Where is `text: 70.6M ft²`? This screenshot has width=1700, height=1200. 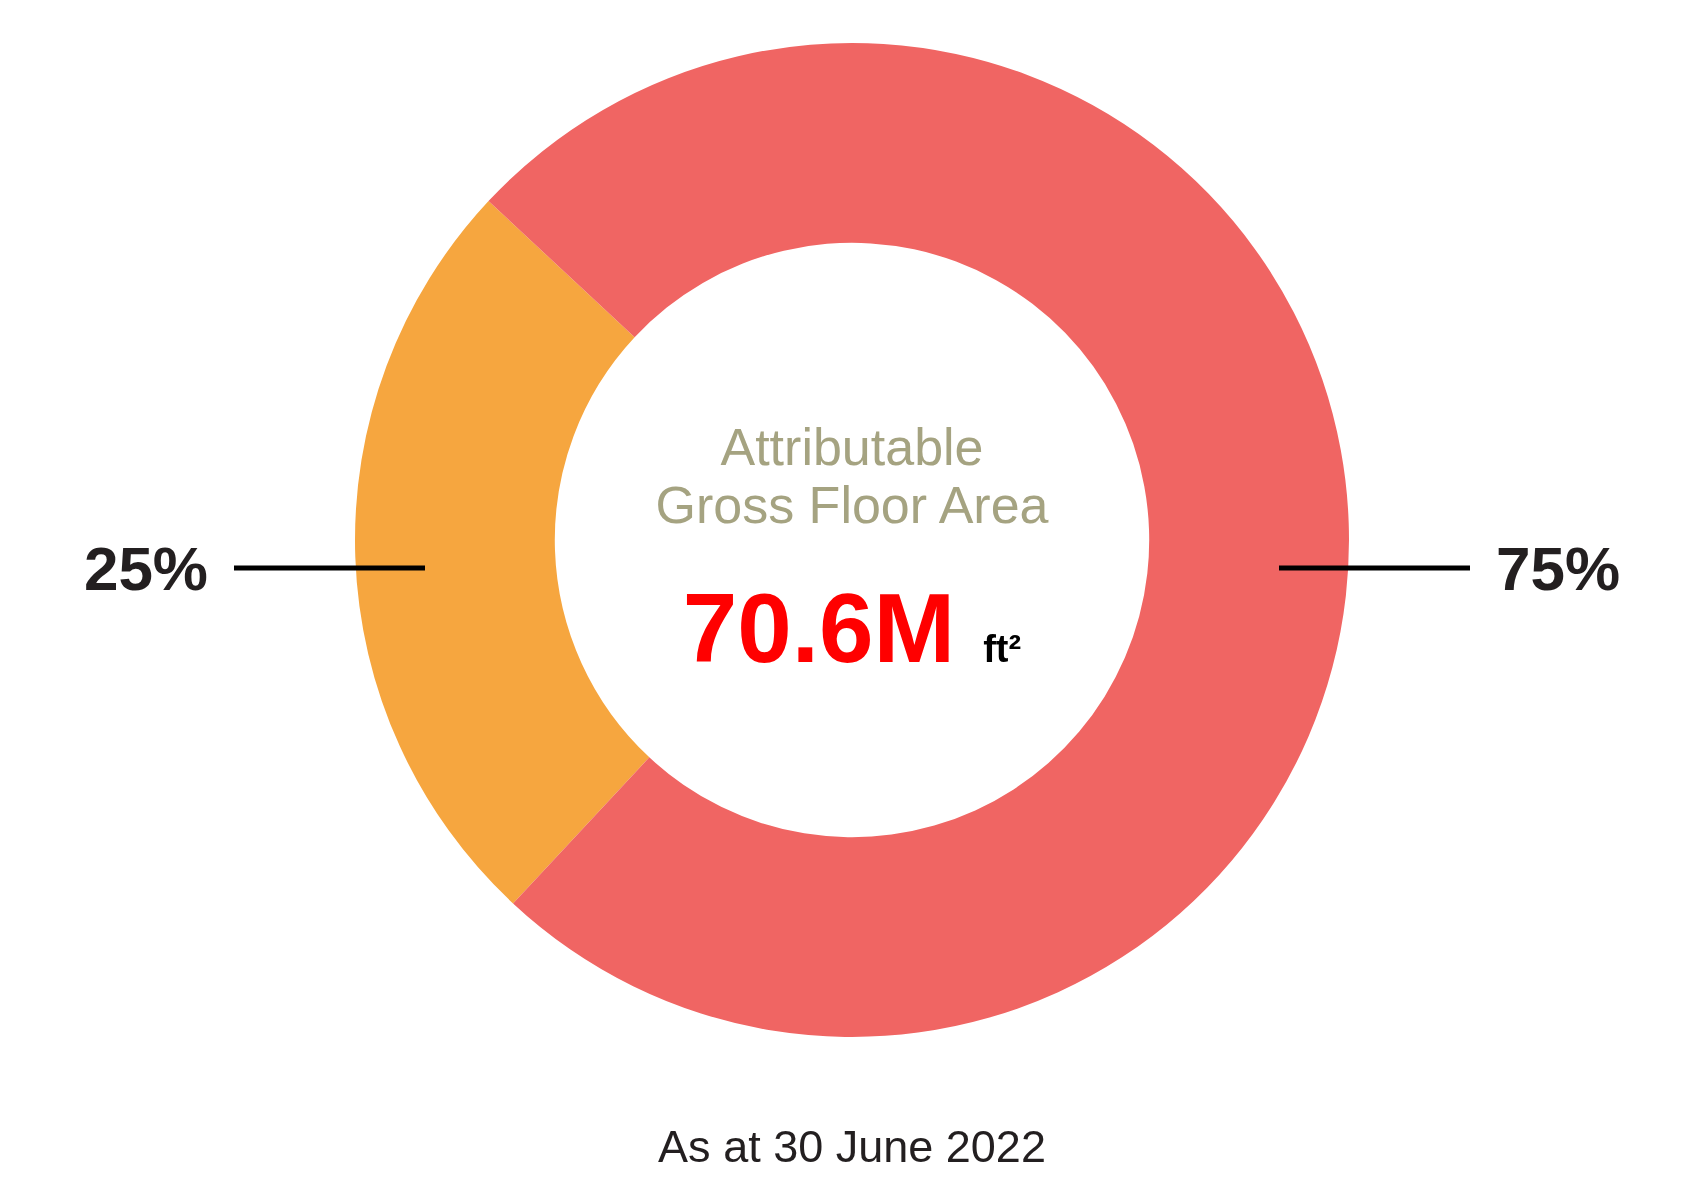
text: 70.6M ft² is located at coordinates (852, 628).